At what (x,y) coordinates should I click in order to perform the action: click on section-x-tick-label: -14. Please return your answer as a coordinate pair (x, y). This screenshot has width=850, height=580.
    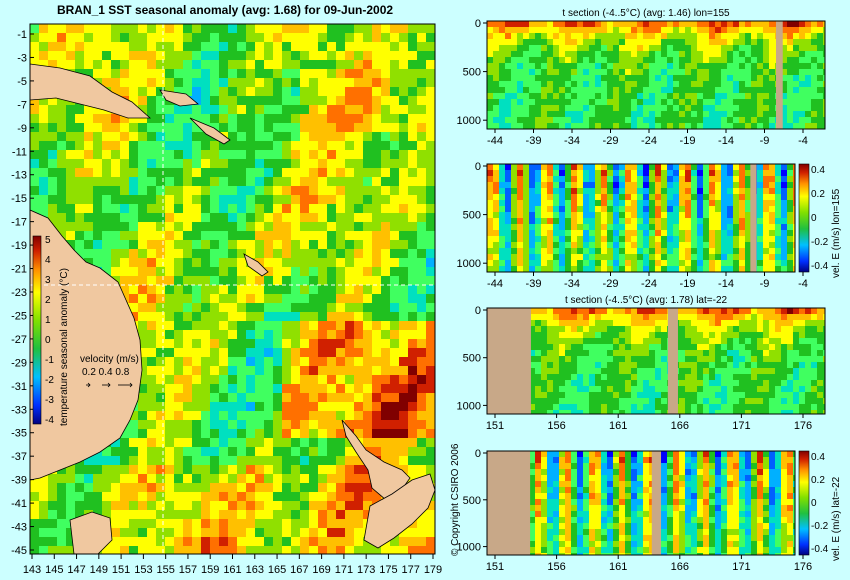
    Looking at the image, I should click on (726, 284).